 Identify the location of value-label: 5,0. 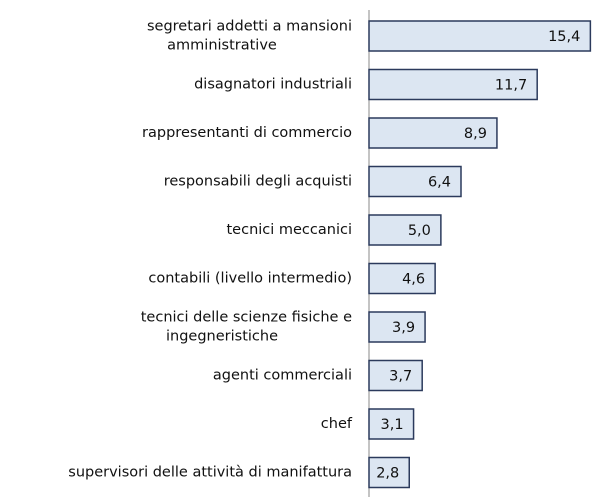
(419, 231).